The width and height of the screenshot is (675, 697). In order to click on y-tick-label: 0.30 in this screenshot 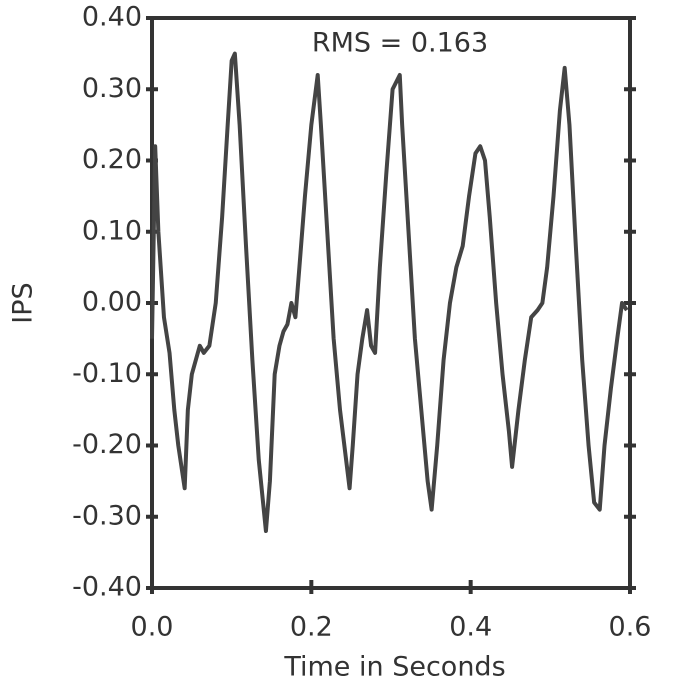, I will do `click(112, 88)`.